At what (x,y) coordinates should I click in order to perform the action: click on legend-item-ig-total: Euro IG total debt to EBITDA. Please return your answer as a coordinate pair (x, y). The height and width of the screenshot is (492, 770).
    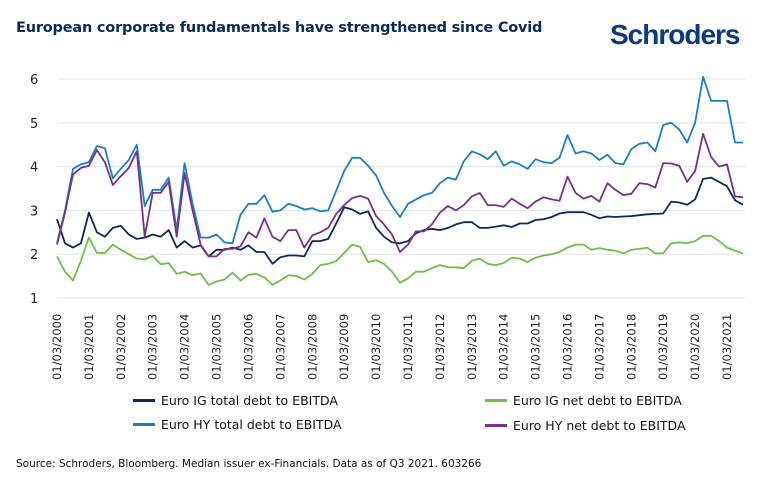
    Looking at the image, I should click on (235, 400).